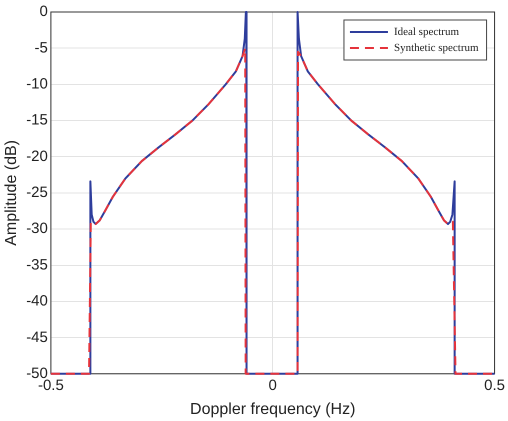  Describe the element at coordinates (37, 337) in the screenshot. I see `y-tick-label: -45` at that location.